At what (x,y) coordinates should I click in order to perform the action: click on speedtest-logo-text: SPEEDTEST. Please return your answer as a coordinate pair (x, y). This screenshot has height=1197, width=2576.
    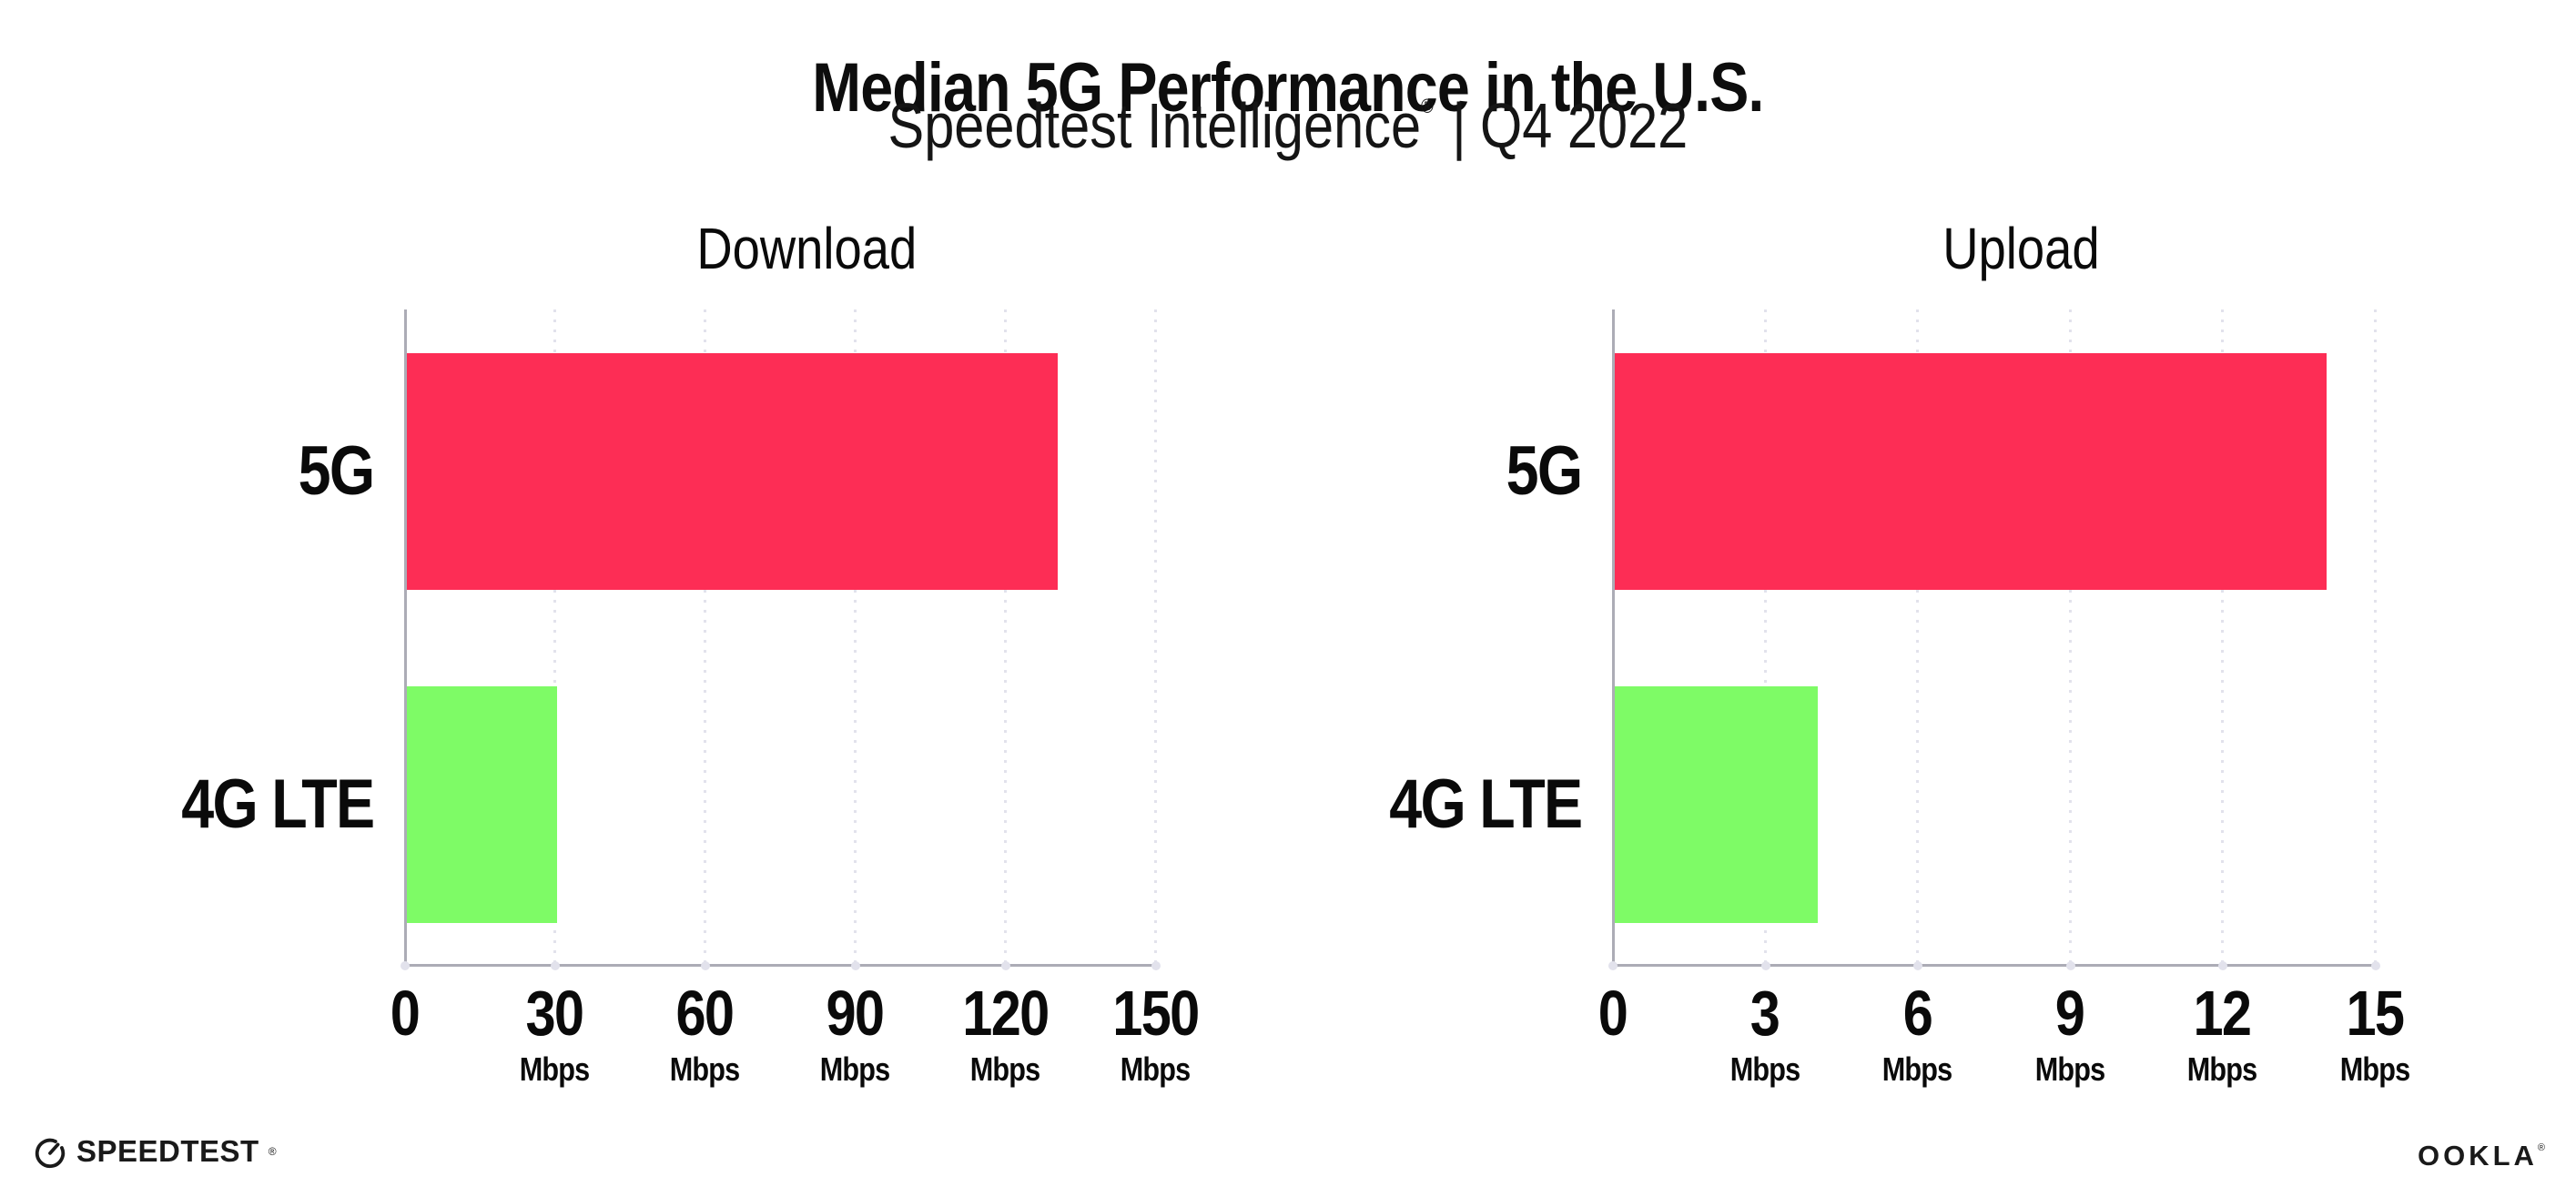
    Looking at the image, I should click on (167, 1151).